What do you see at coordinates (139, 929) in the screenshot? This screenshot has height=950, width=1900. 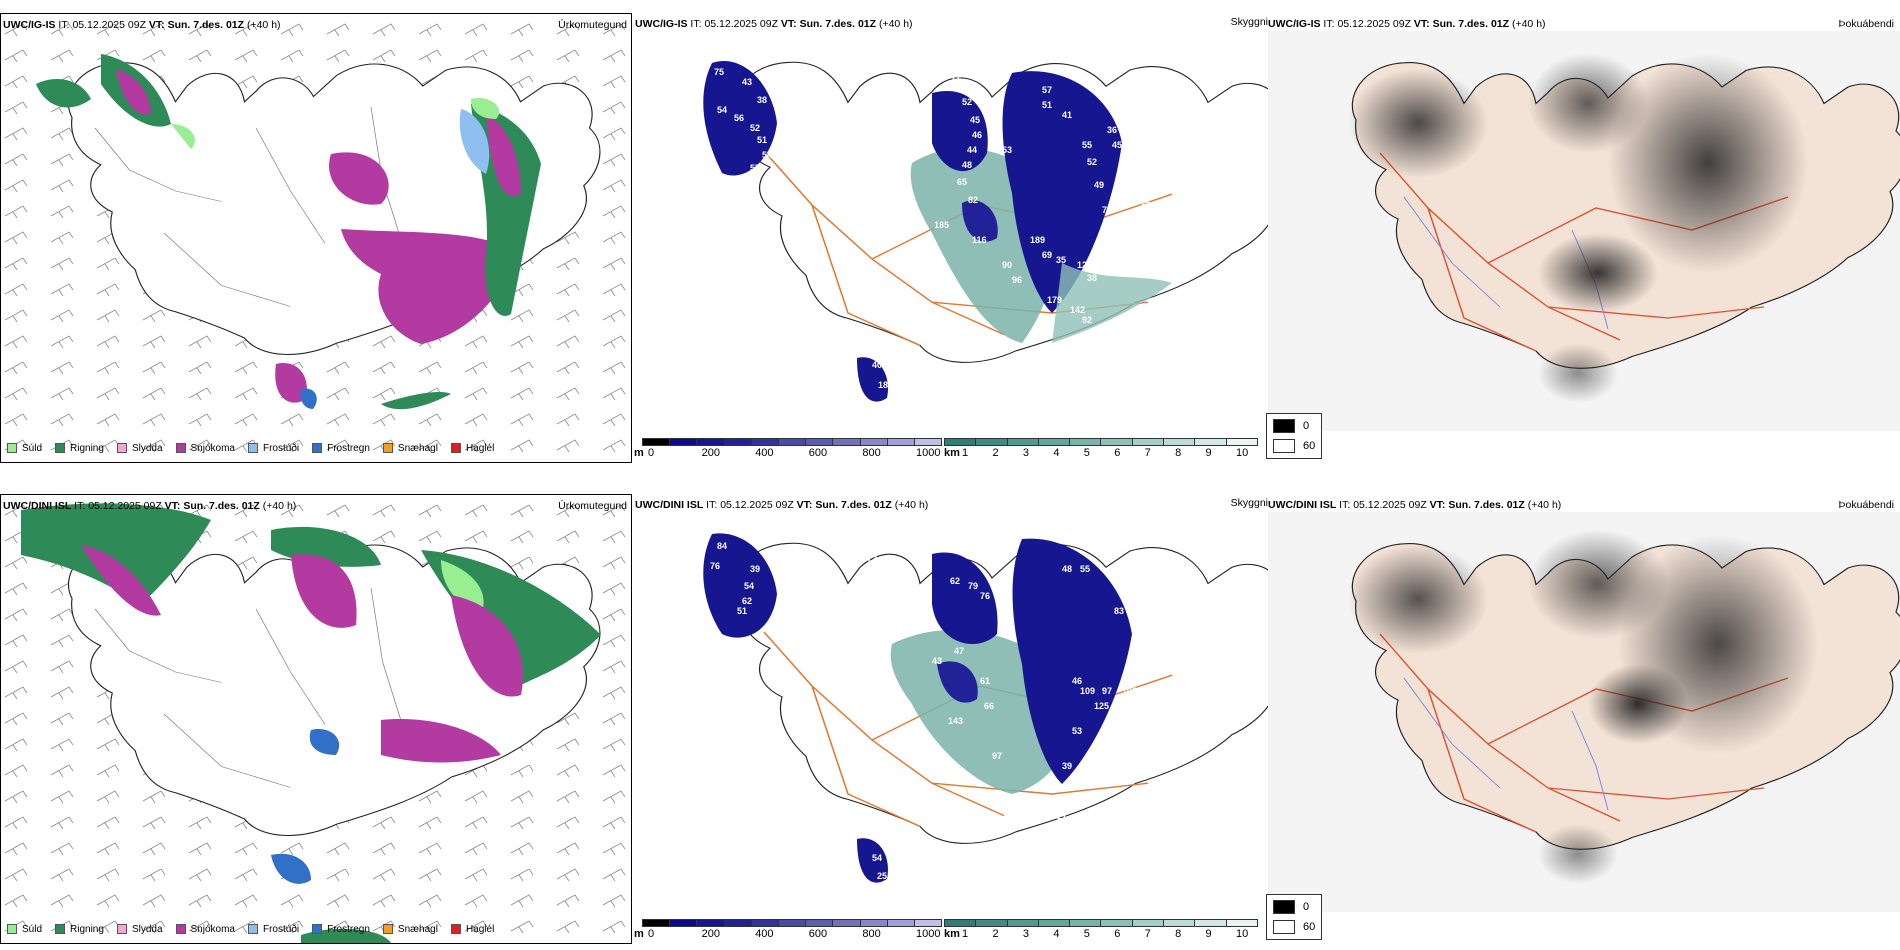 I see `legend-item: Slydda` at bounding box center [139, 929].